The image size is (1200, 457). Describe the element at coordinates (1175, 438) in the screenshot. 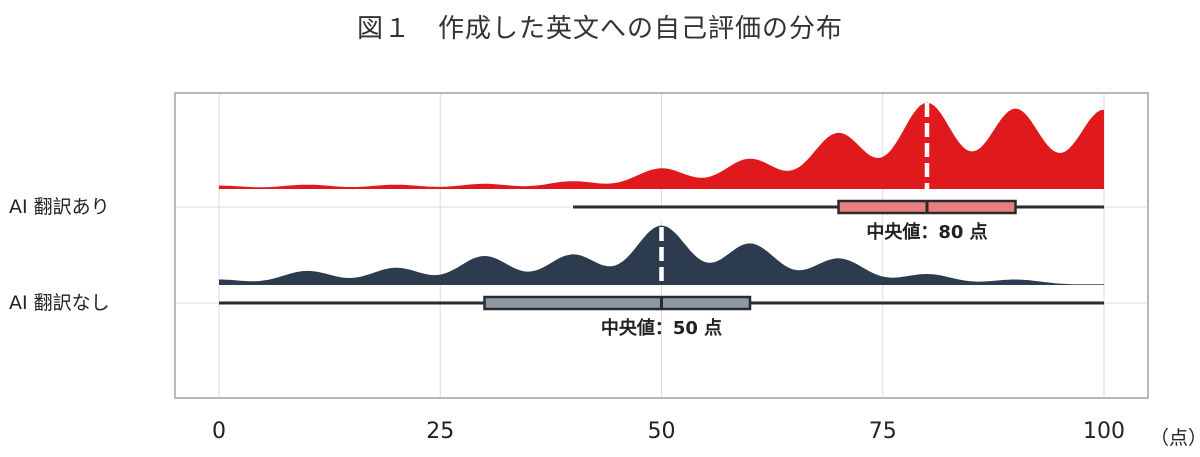

I see `x-unit-label: （点）` at that location.